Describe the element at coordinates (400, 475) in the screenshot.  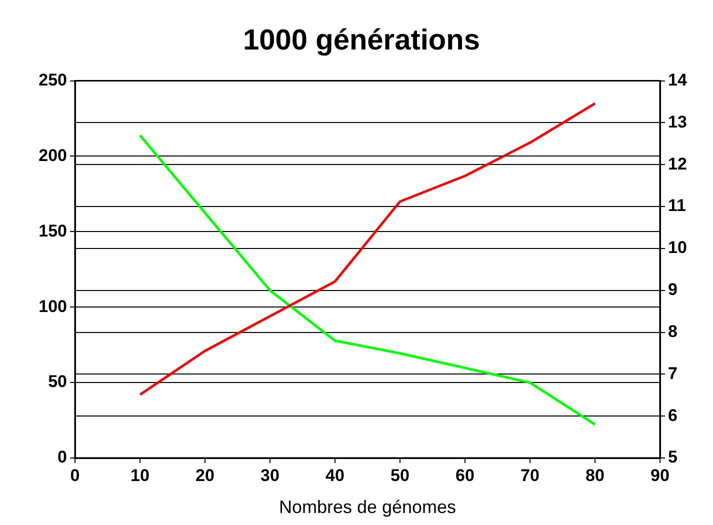
I see `x-tick-label: 50` at that location.